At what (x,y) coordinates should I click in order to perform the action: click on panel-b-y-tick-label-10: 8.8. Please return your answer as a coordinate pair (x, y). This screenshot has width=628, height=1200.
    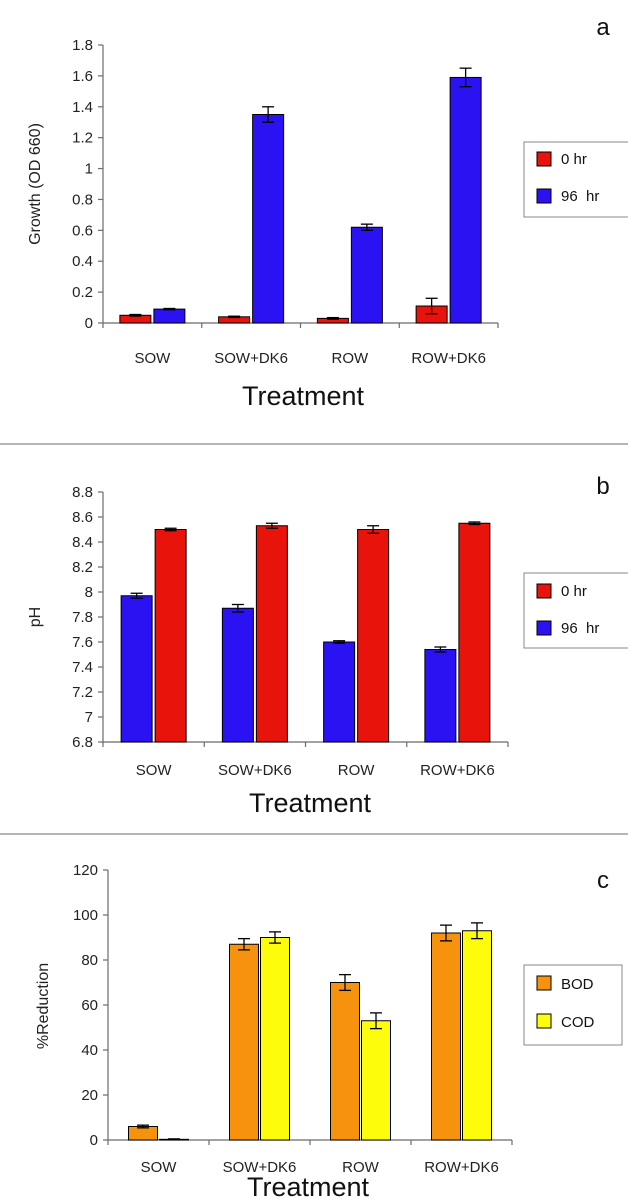
    Looking at the image, I should click on (82, 492).